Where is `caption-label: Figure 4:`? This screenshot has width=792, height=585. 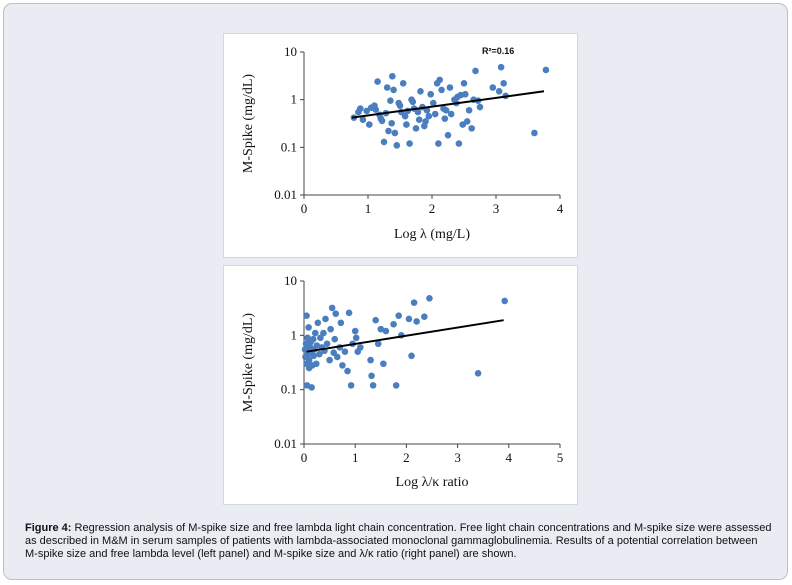
caption-label: Figure 4: is located at coordinates (48, 528).